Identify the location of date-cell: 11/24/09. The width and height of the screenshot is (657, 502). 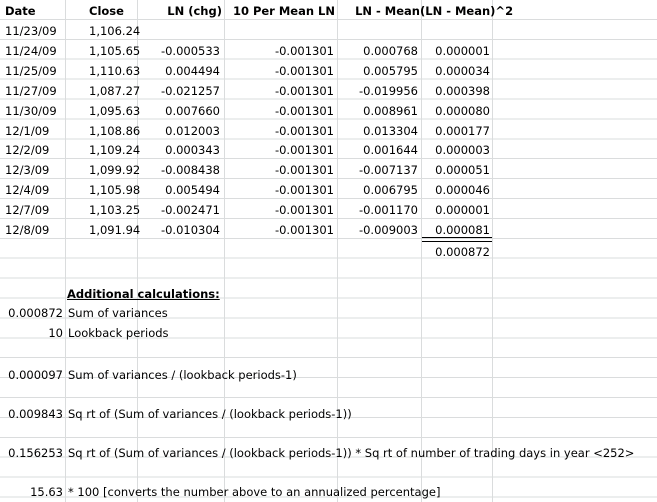
(31, 50).